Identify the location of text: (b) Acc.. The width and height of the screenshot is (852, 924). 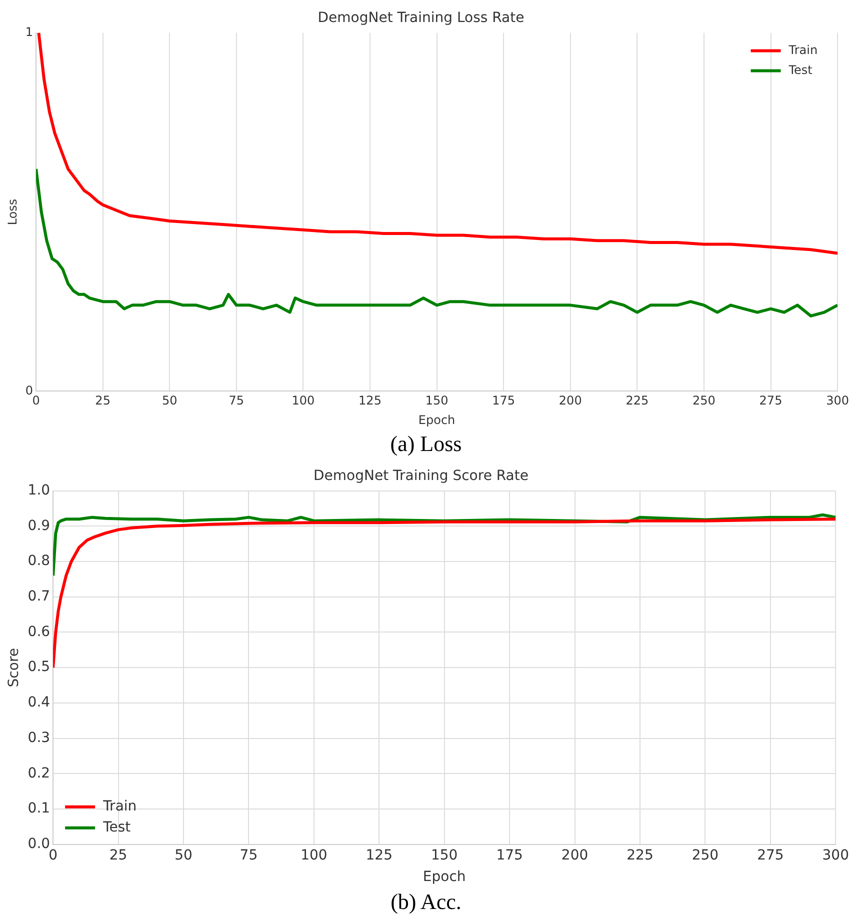
(426, 902).